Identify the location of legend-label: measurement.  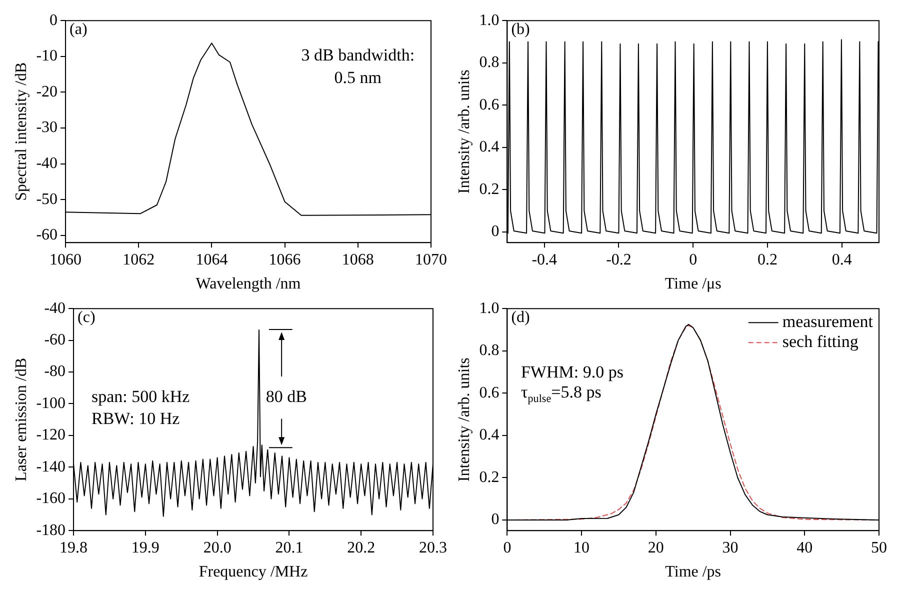
(828, 322).